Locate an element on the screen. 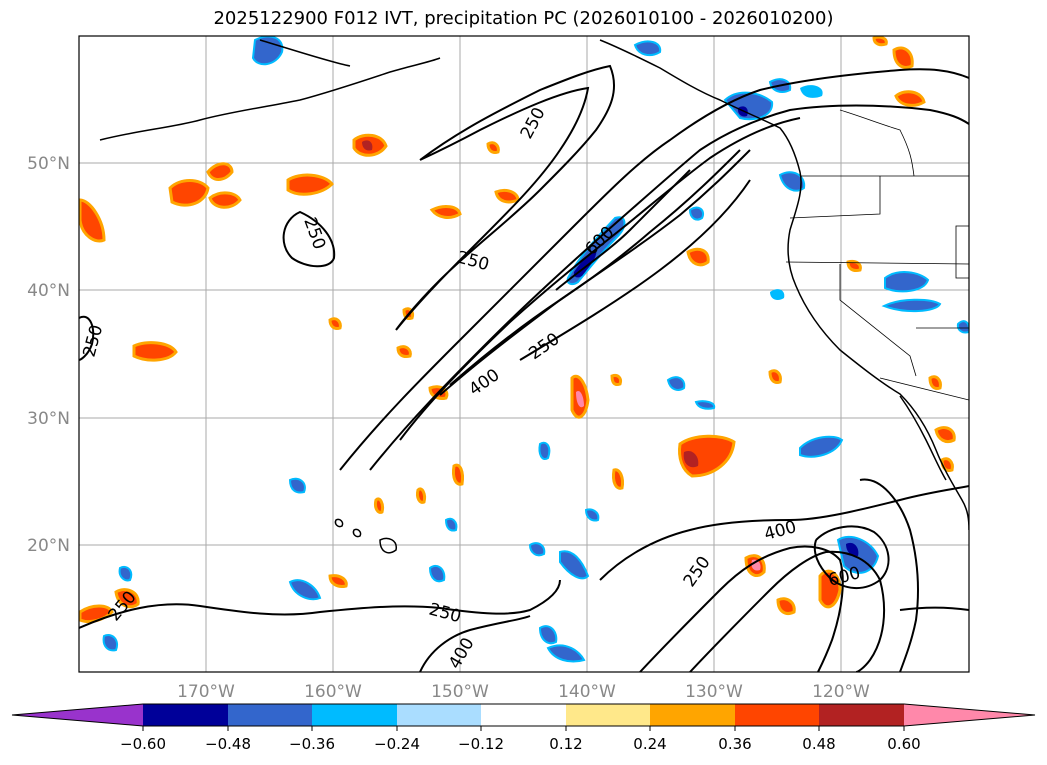 This screenshot has width=1047, height=765. colorbar-tick-label: −0.60 is located at coordinates (143, 744).